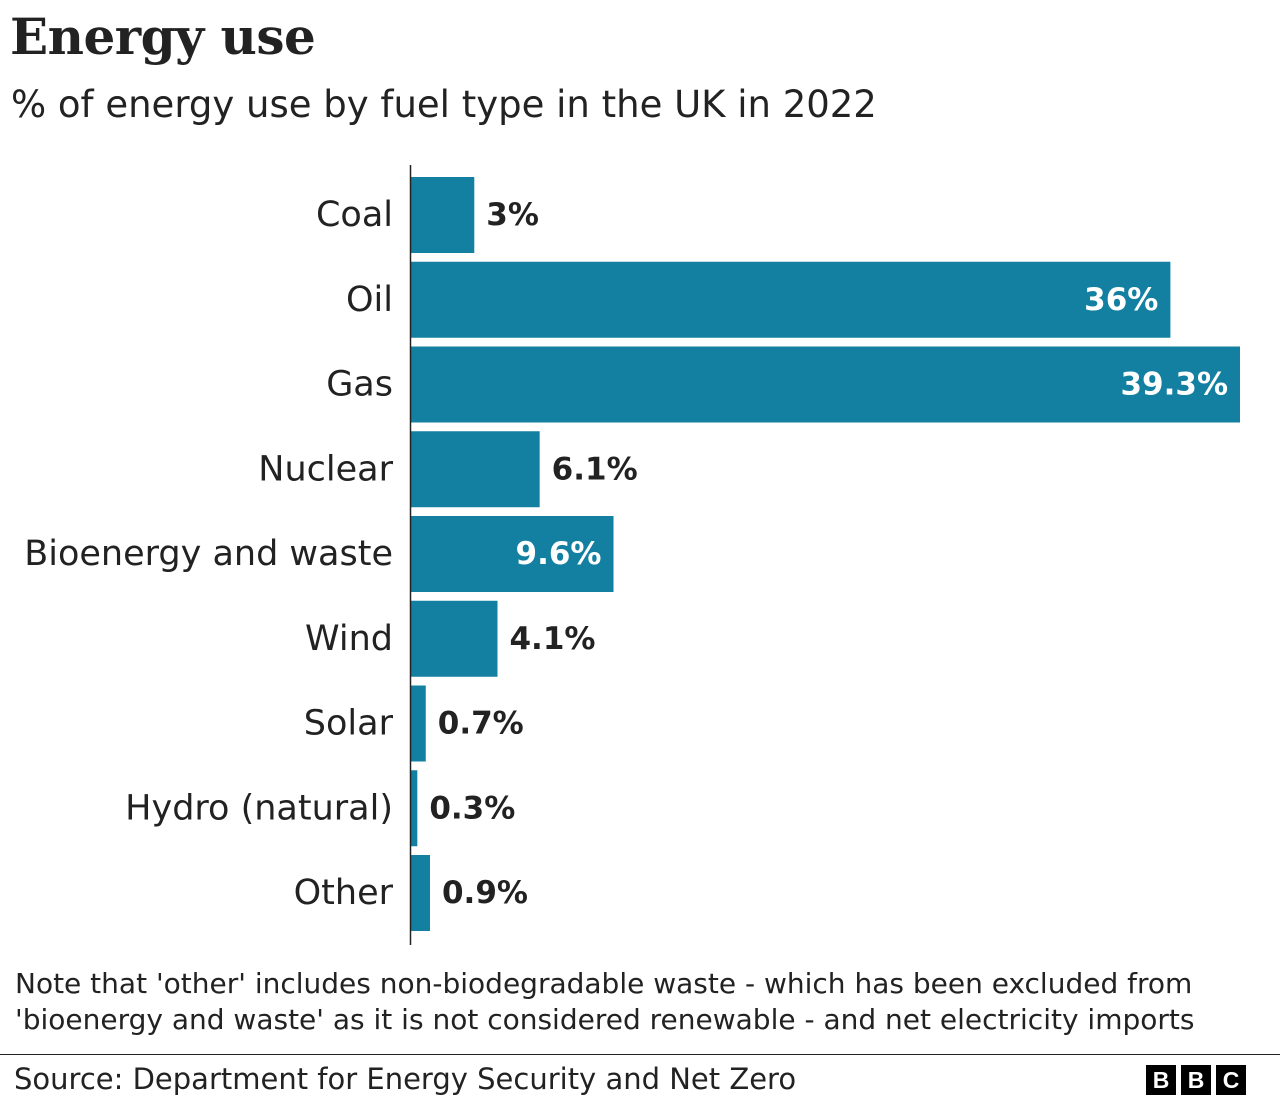  What do you see at coordinates (1174, 385) in the screenshot?
I see `value-label-gas: 39.3%` at bounding box center [1174, 385].